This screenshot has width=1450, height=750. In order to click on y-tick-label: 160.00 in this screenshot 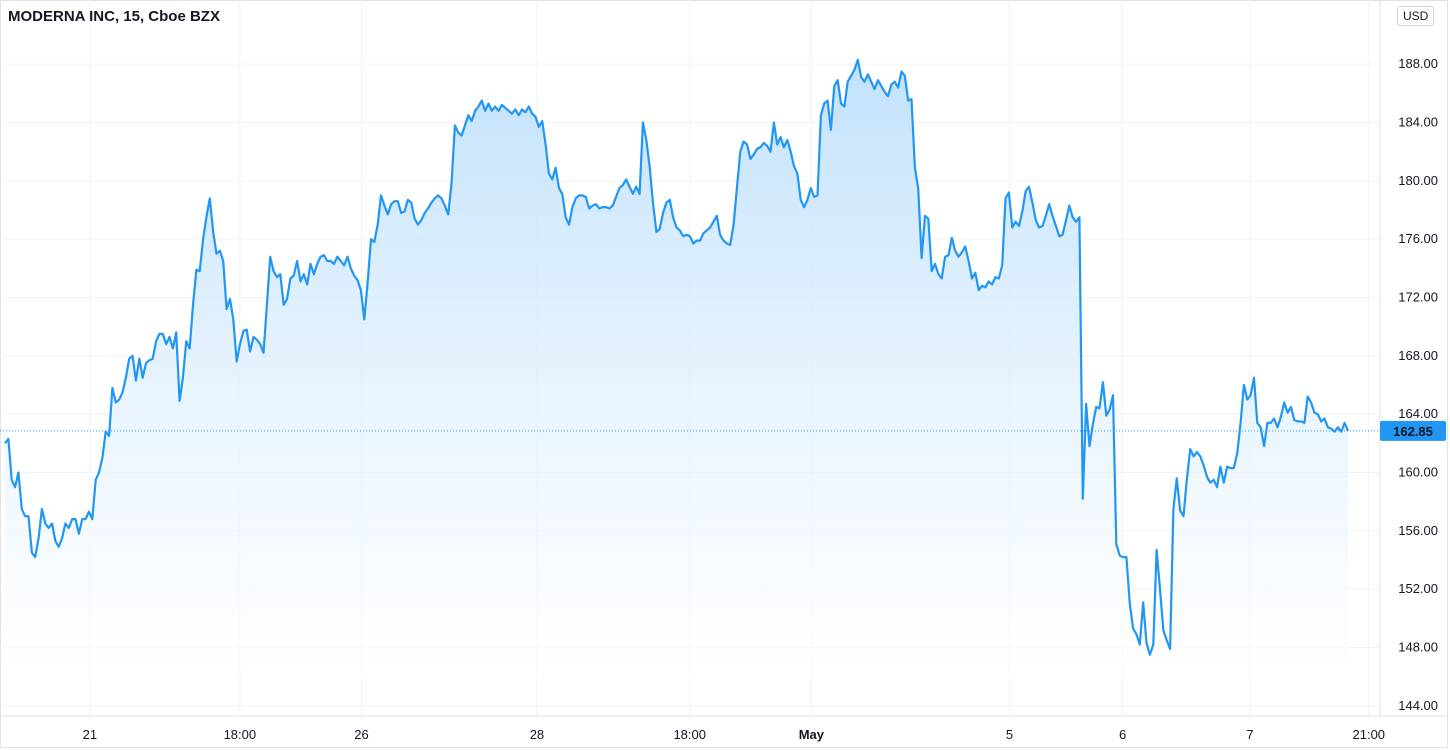, I will do `click(1418, 471)`.